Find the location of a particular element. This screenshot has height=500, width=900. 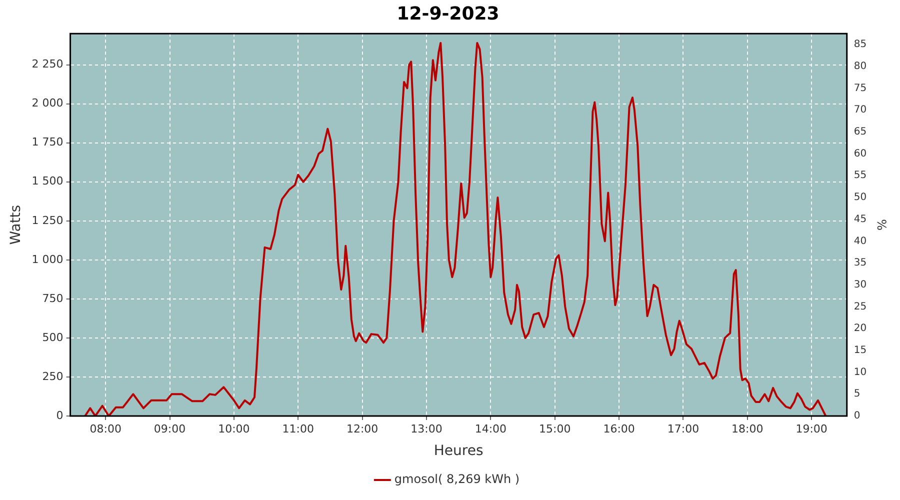

y-tick-label: 1 250 is located at coordinates (48, 220).